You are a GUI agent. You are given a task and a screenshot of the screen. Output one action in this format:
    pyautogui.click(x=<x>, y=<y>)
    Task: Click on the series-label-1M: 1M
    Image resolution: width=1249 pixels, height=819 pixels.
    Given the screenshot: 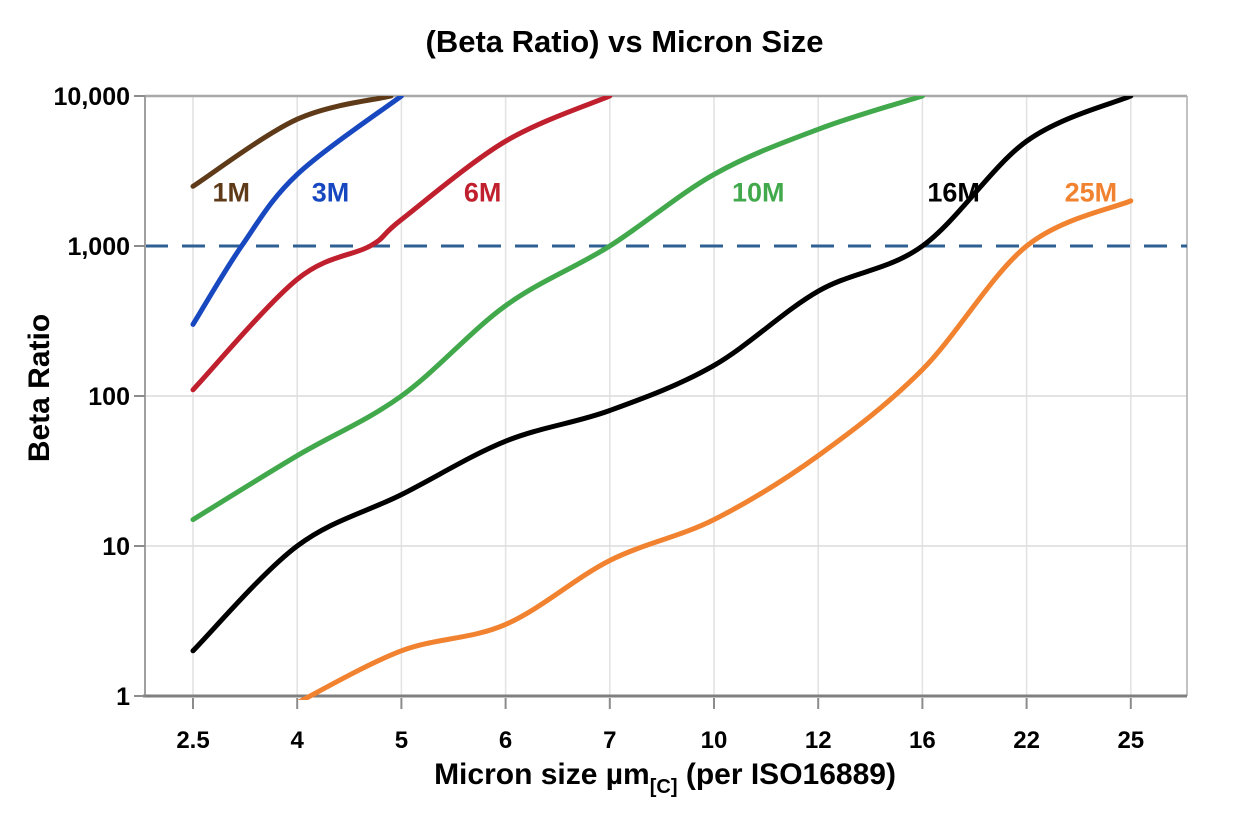 What is the action you would take?
    pyautogui.click(x=231, y=193)
    